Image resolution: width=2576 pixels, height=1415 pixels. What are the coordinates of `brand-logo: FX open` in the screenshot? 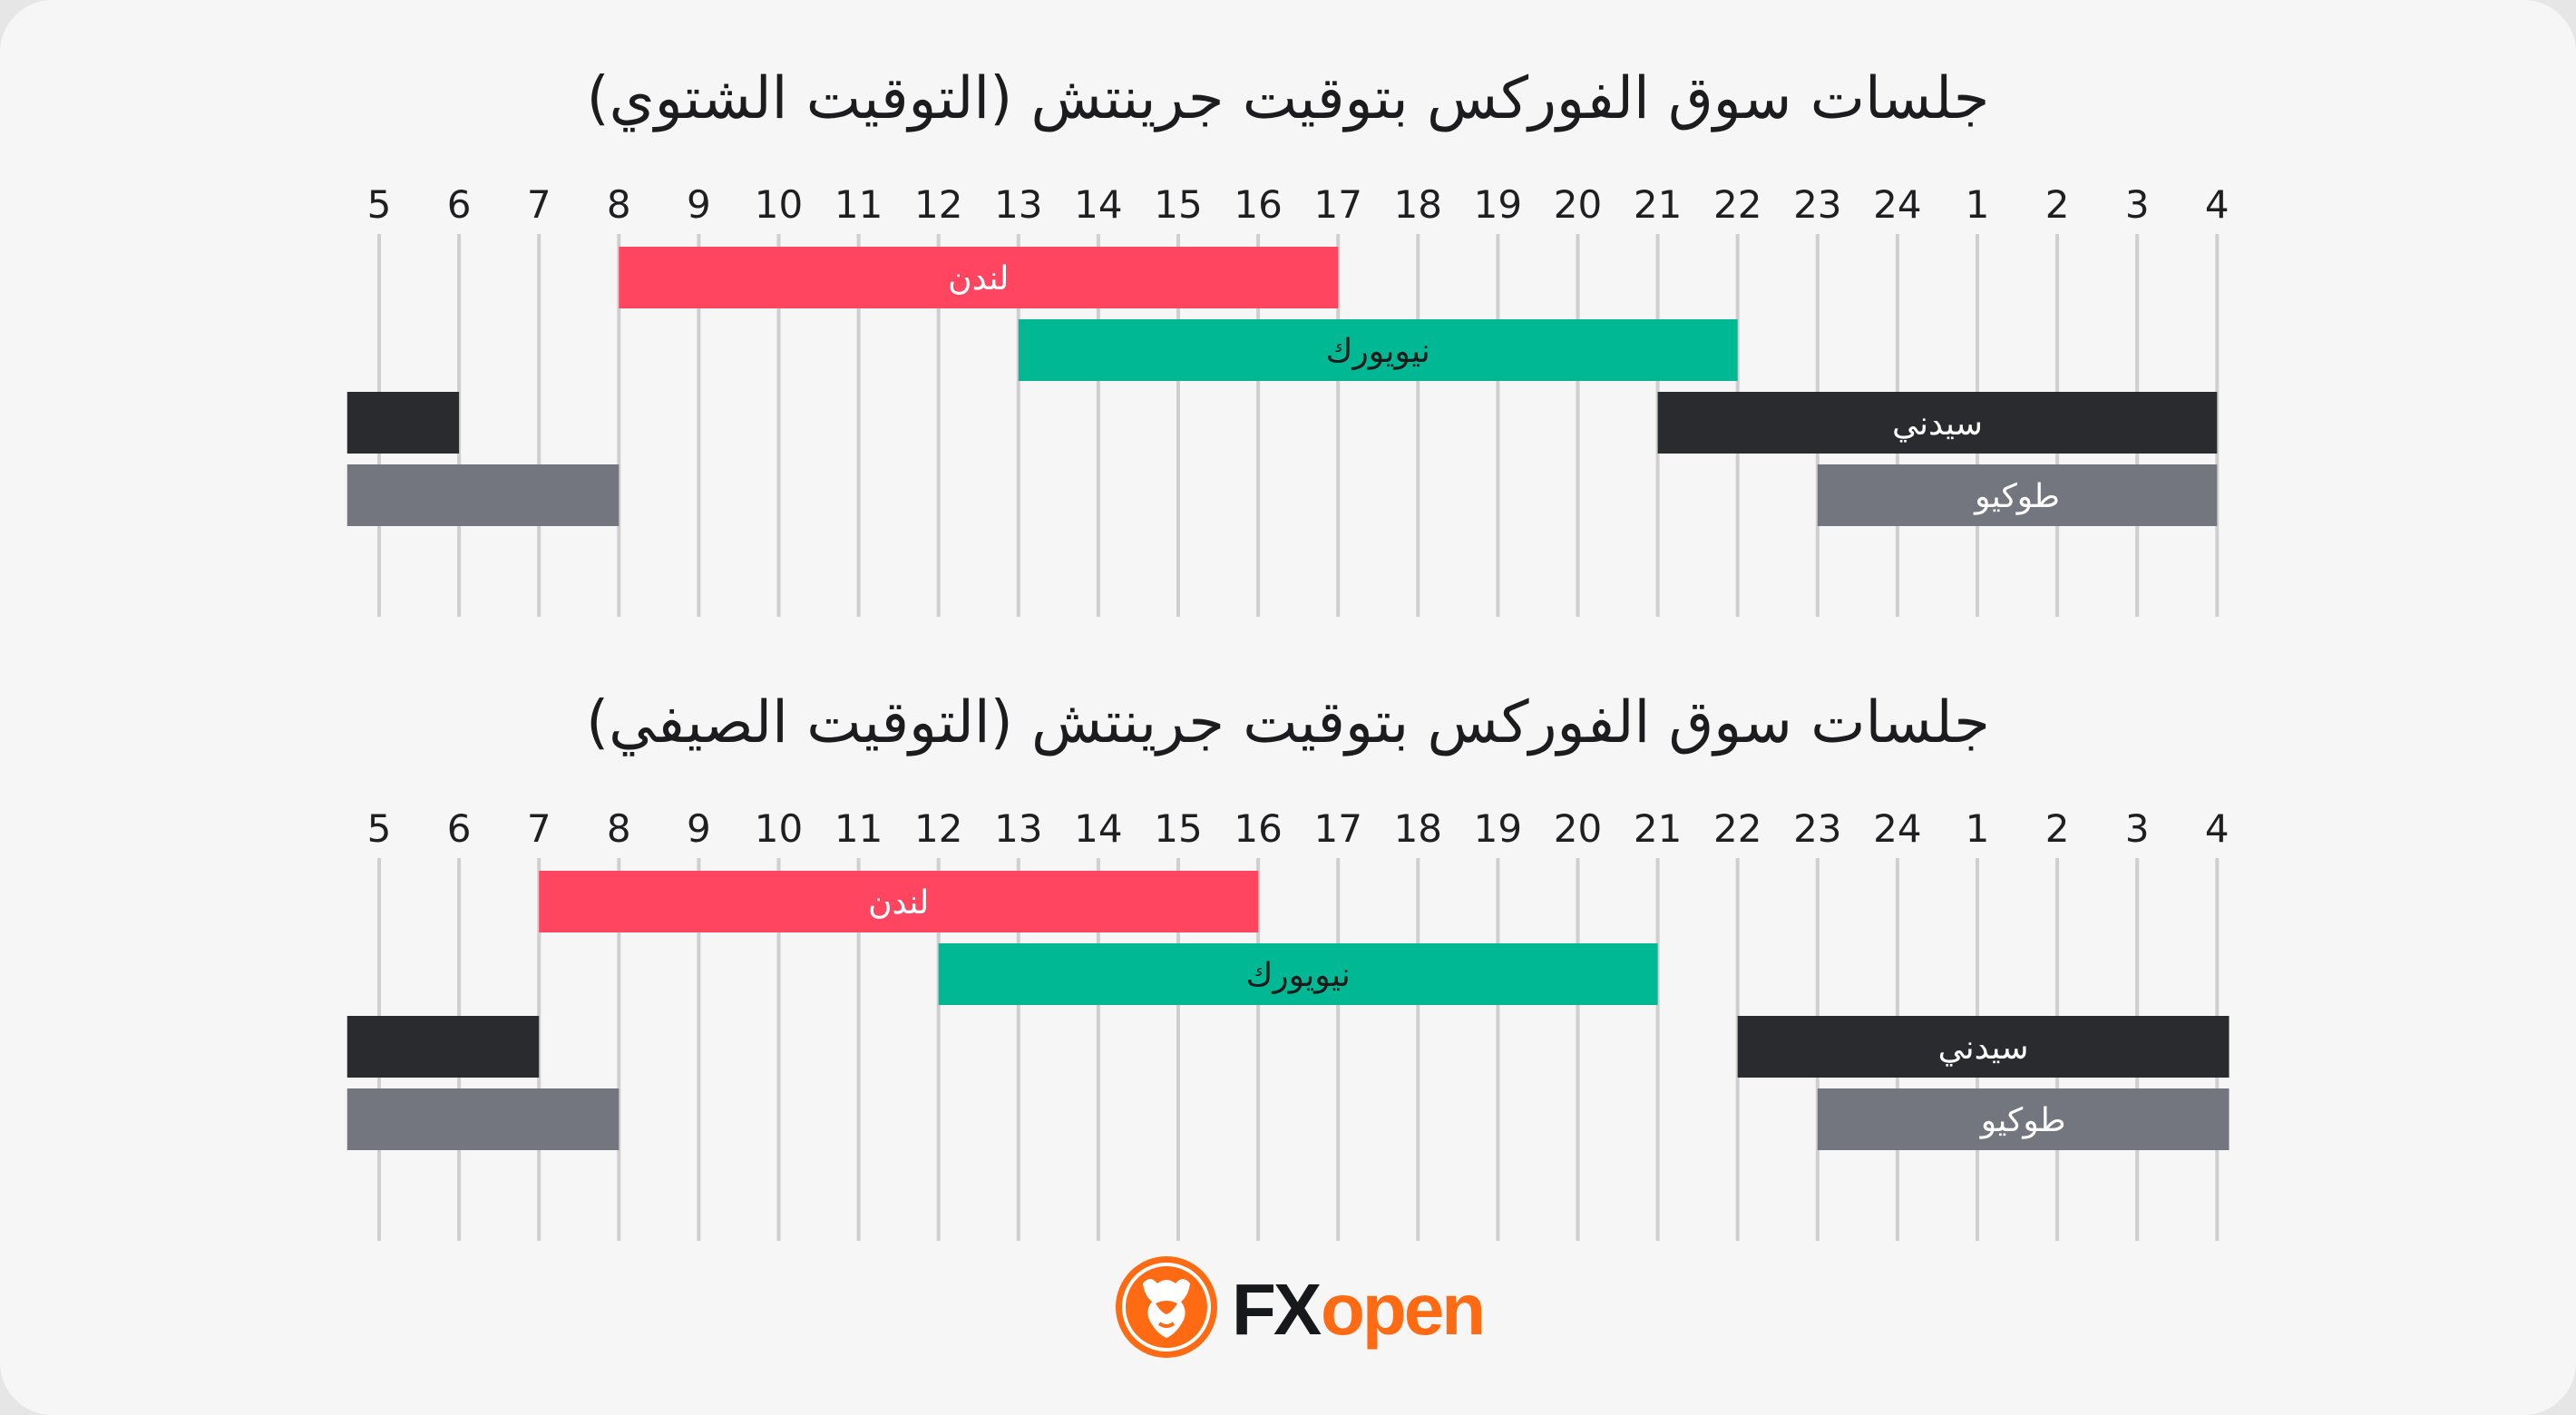 It's located at (1301, 1307).